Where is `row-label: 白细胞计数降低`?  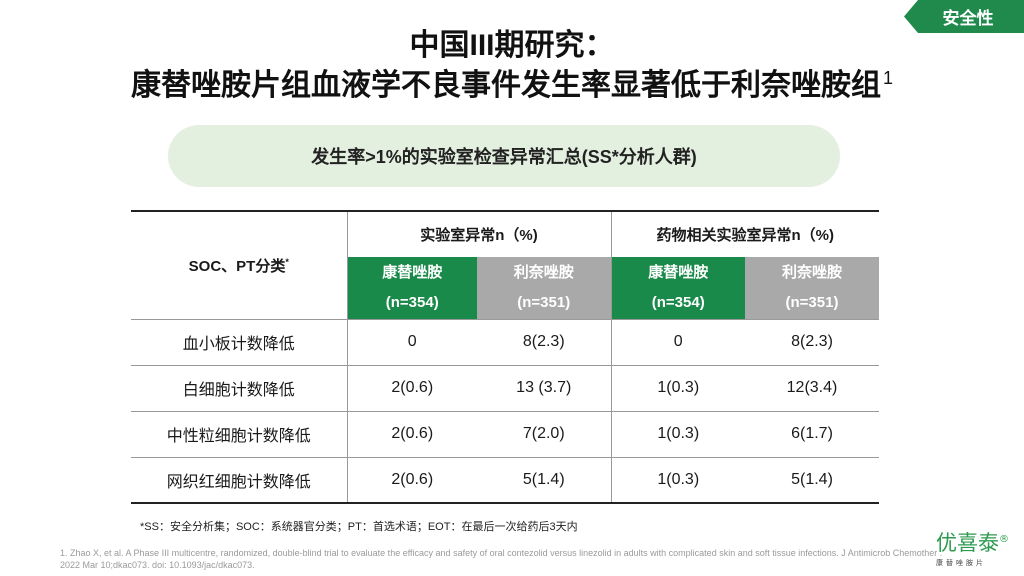
row-label: 白细胞计数降低 is located at coordinates (239, 388).